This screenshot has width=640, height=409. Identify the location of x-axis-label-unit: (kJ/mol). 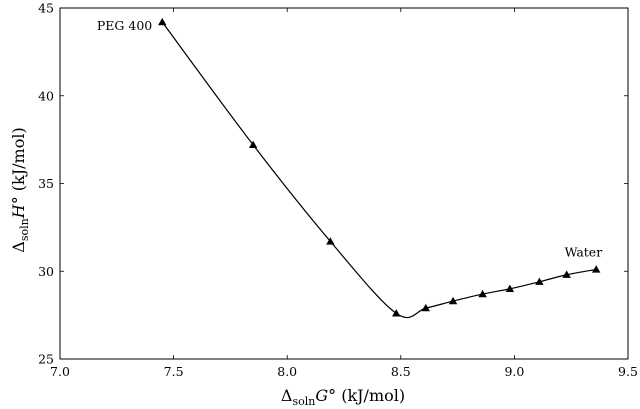
(370, 395).